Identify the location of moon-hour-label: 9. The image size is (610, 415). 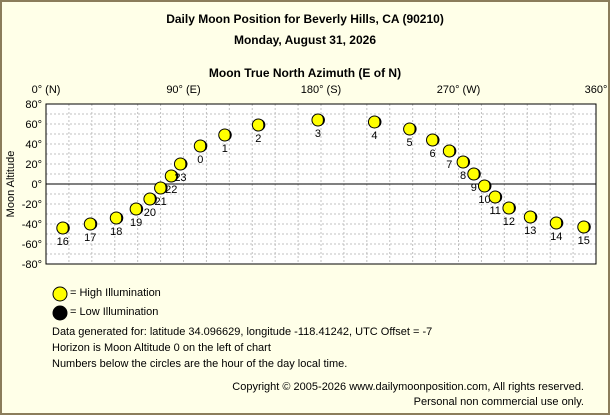
(474, 188).